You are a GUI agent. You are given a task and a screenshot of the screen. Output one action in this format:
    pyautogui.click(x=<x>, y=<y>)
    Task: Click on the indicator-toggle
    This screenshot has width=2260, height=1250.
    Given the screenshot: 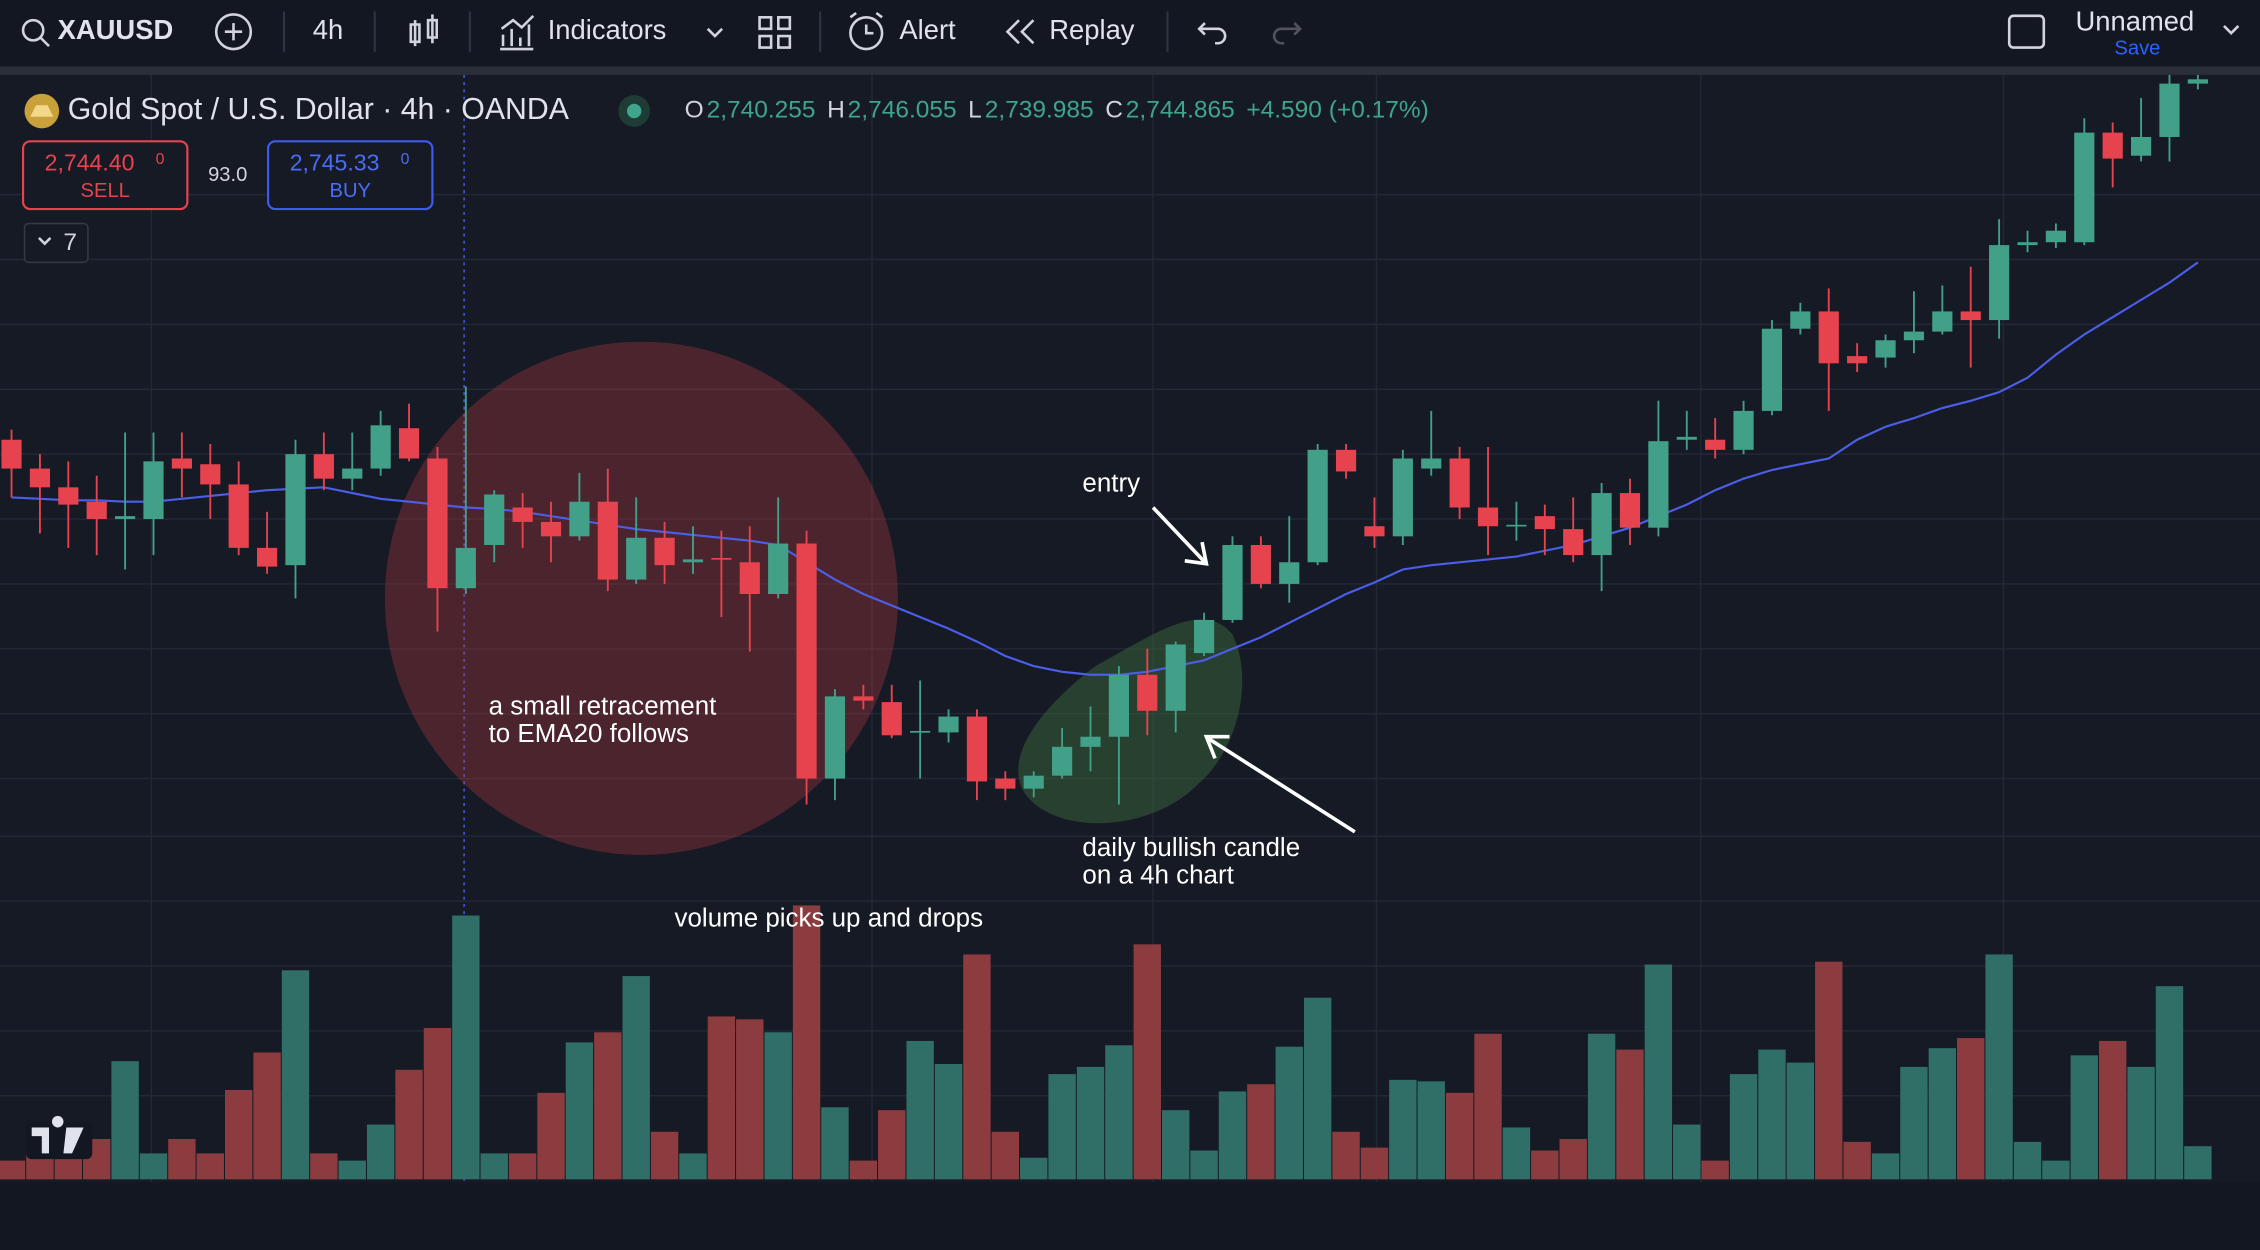 What is the action you would take?
    pyautogui.click(x=56, y=243)
    